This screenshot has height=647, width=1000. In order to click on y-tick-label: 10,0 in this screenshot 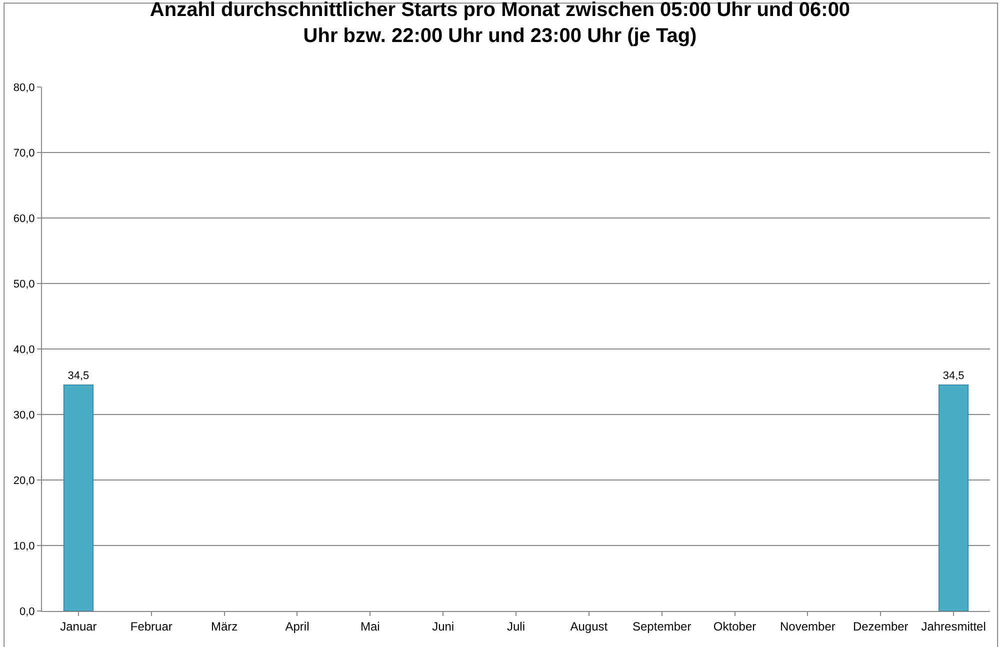, I will do `click(24, 546)`.